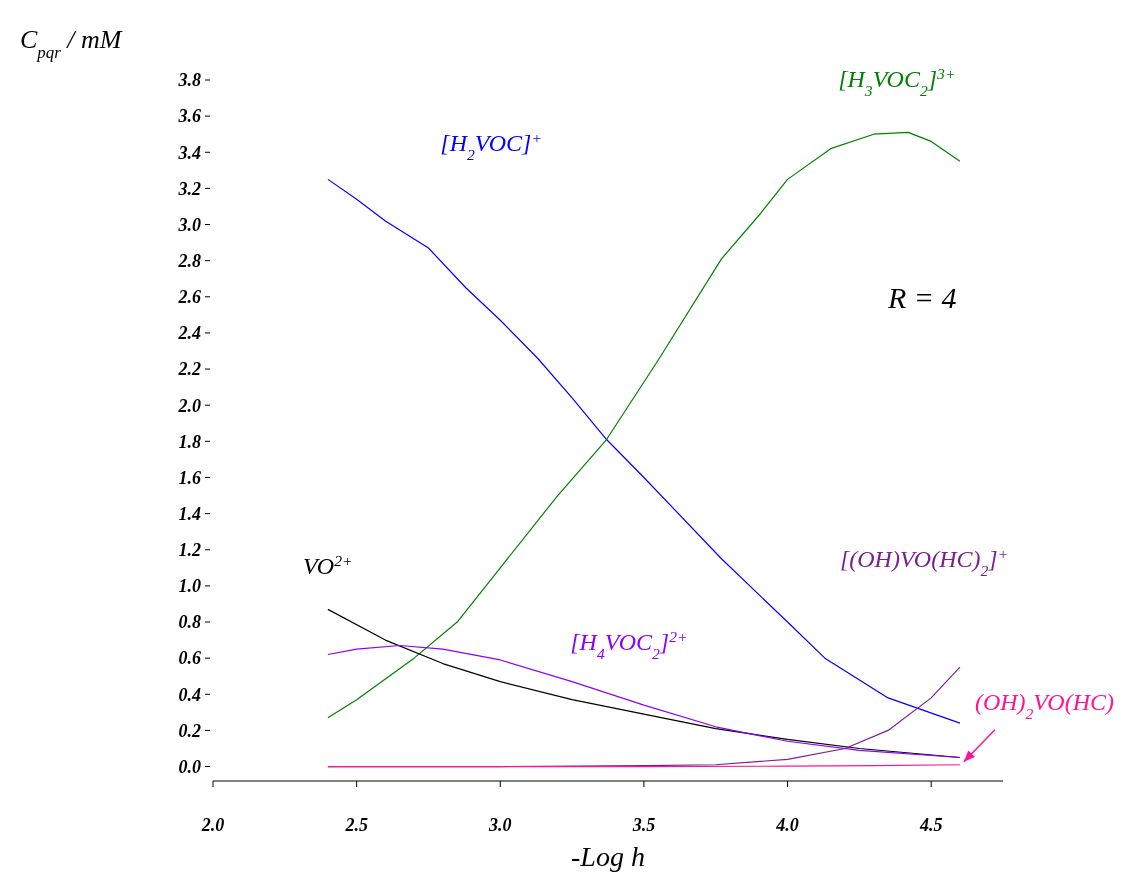 Image resolution: width=1137 pixels, height=882 pixels. What do you see at coordinates (491, 145) in the screenshot?
I see `text: [H$_{2}$VOC]$^{+}$` at bounding box center [491, 145].